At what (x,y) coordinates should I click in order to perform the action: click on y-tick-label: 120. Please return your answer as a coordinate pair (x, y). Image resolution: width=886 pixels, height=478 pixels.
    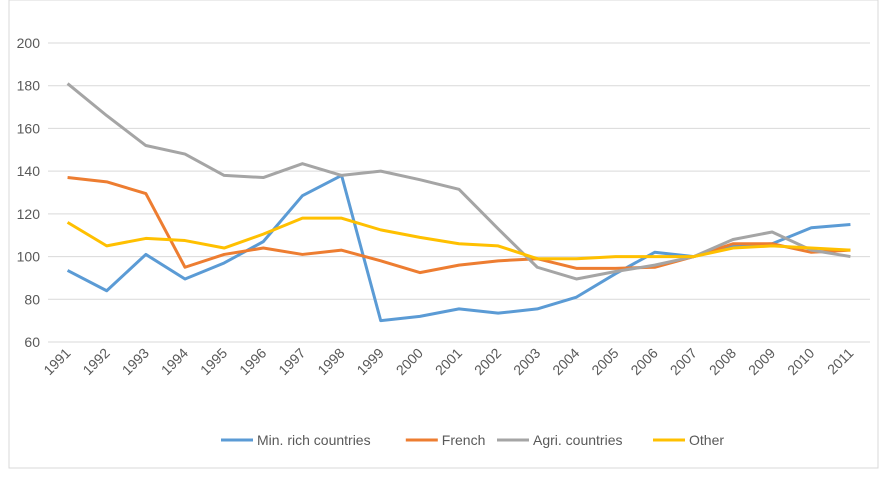
    Looking at the image, I should click on (29, 214).